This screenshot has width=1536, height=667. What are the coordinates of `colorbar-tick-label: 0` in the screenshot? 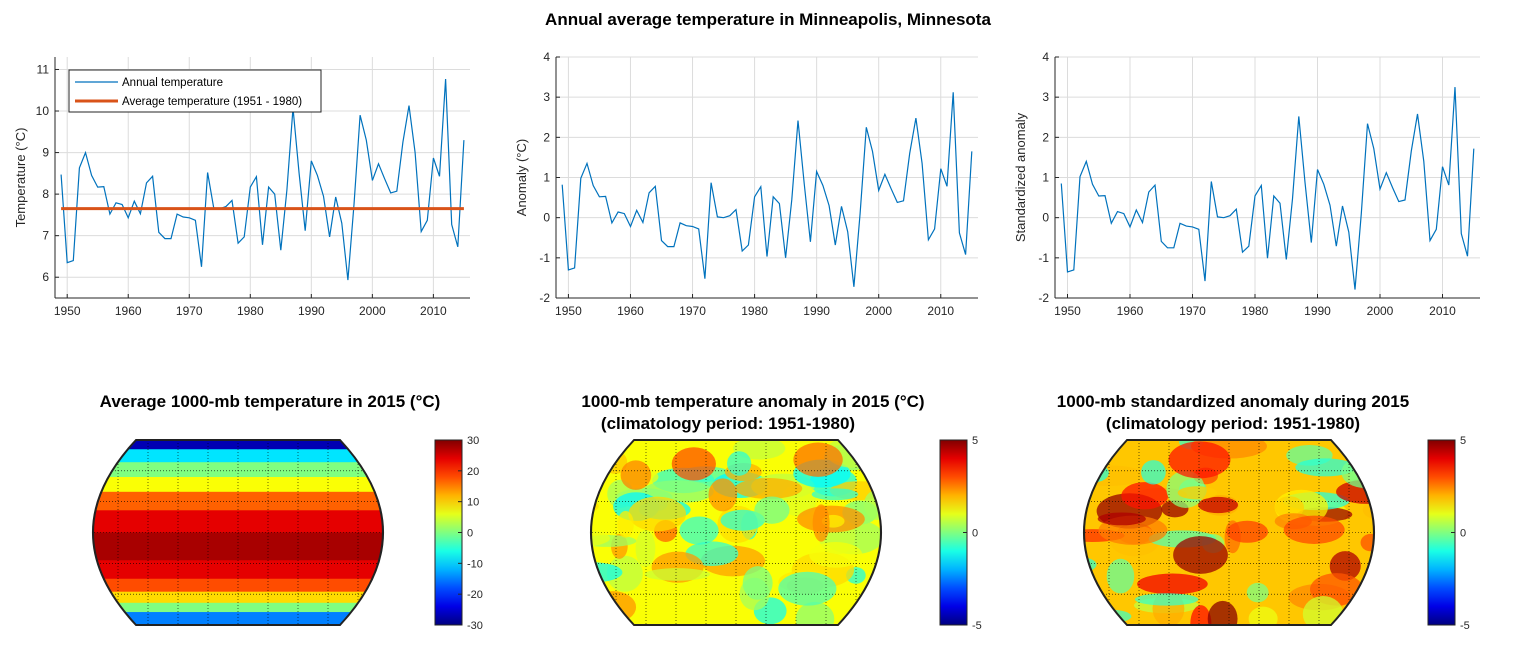 It's located at (1463, 534).